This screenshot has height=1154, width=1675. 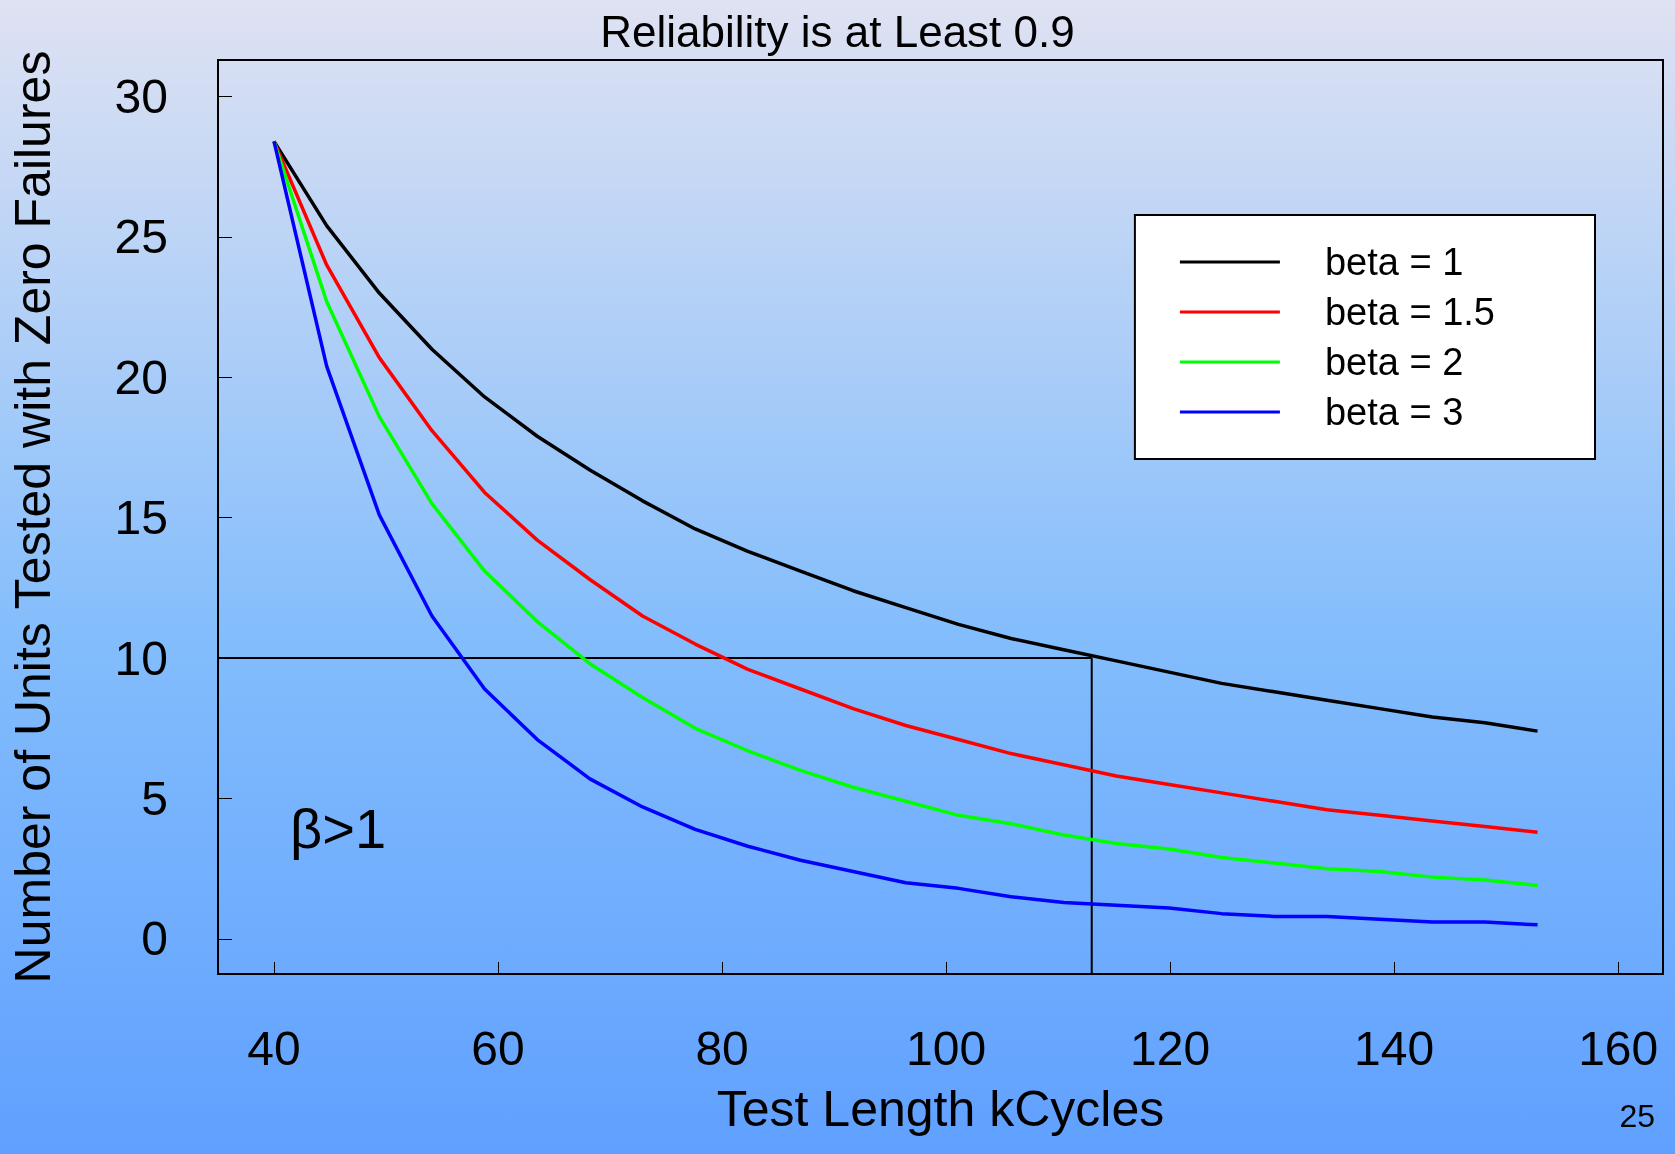 What do you see at coordinates (141, 377) in the screenshot?
I see `y-tick-label: 20` at bounding box center [141, 377].